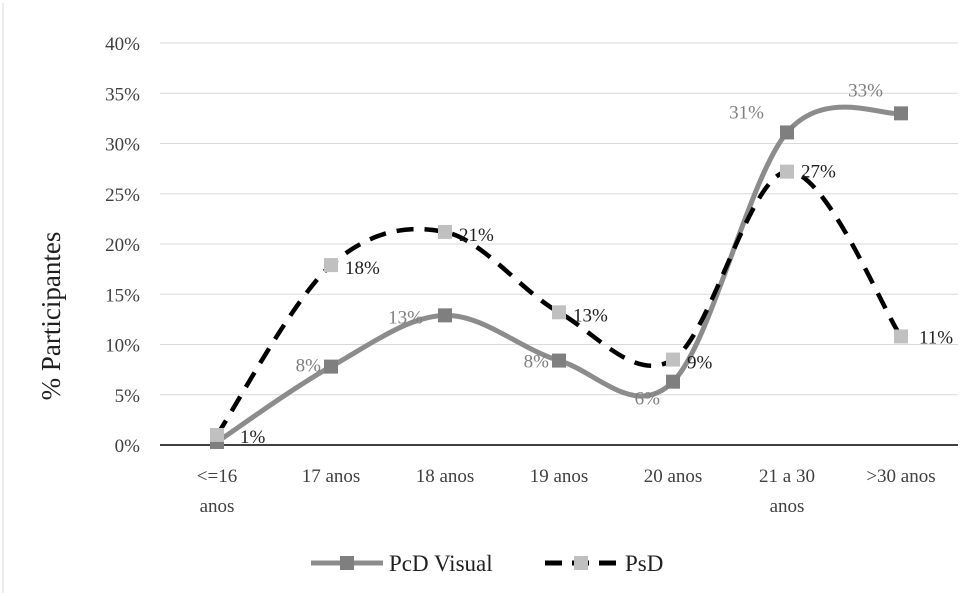 Image resolution: width=971 pixels, height=596 pixels. I want to click on legend-label: PsD, so click(644, 563).